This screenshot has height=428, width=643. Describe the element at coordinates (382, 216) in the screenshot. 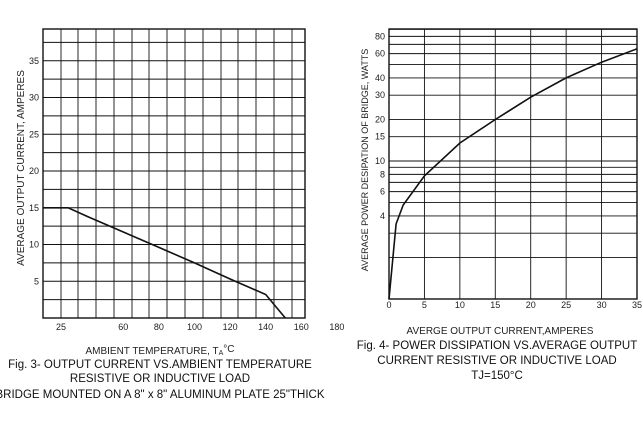

I see `chart2-y-tick-label: 4` at that location.